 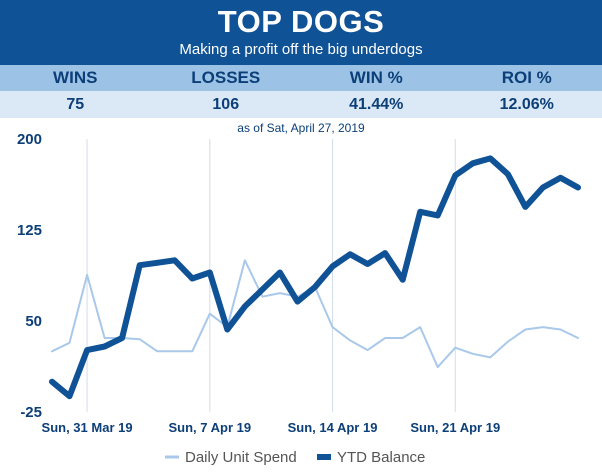 I want to click on stat-value-losses: 106, so click(x=226, y=104).